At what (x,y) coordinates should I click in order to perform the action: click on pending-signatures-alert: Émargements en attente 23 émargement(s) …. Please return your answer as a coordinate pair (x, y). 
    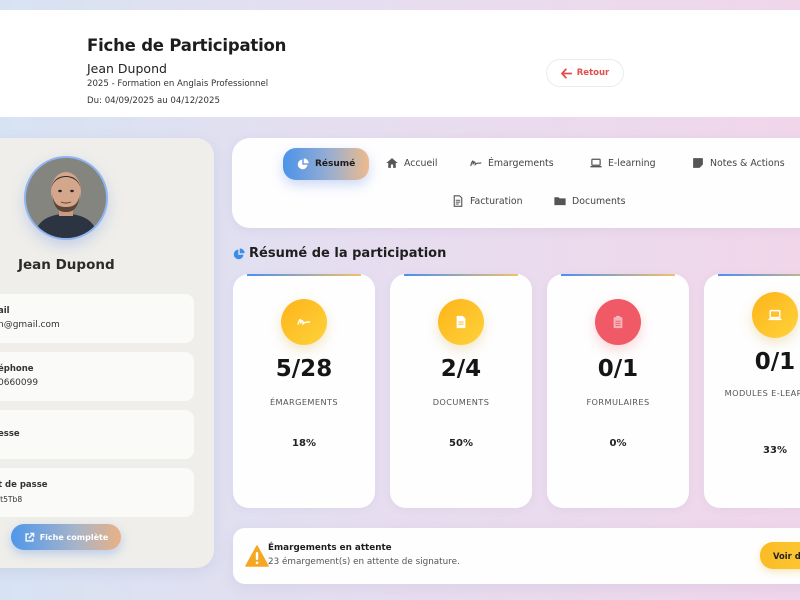
    Looking at the image, I should click on (516, 556).